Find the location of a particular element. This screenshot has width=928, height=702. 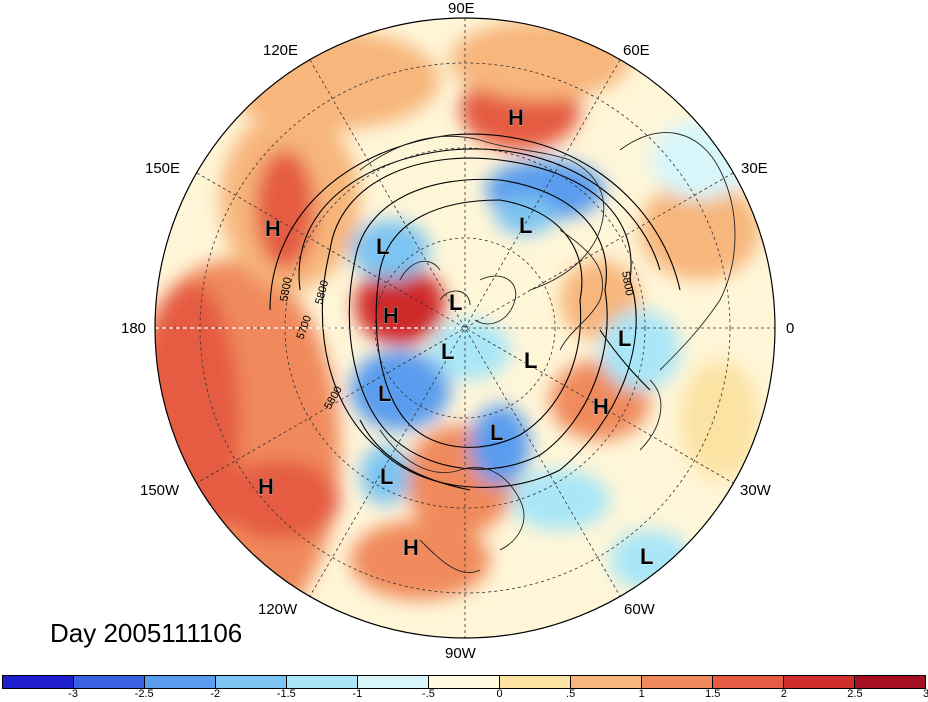

lon-label-60e: 60E is located at coordinates (636, 50).